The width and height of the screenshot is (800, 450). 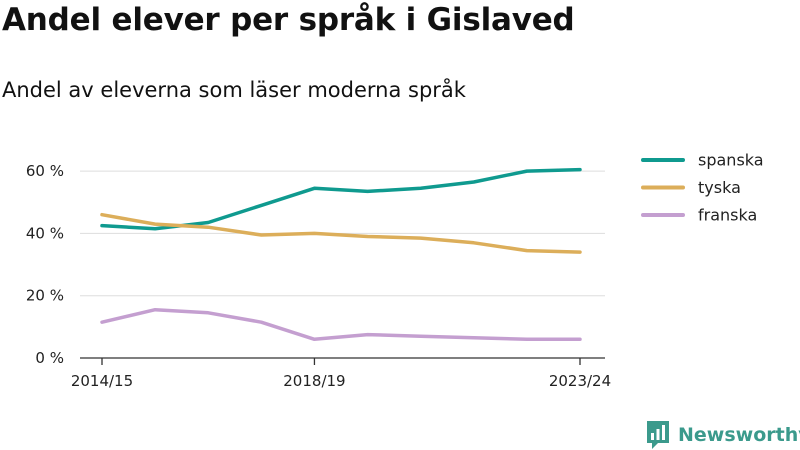 What do you see at coordinates (102, 381) in the screenshot?
I see `x-tick-label: 2014/15` at bounding box center [102, 381].